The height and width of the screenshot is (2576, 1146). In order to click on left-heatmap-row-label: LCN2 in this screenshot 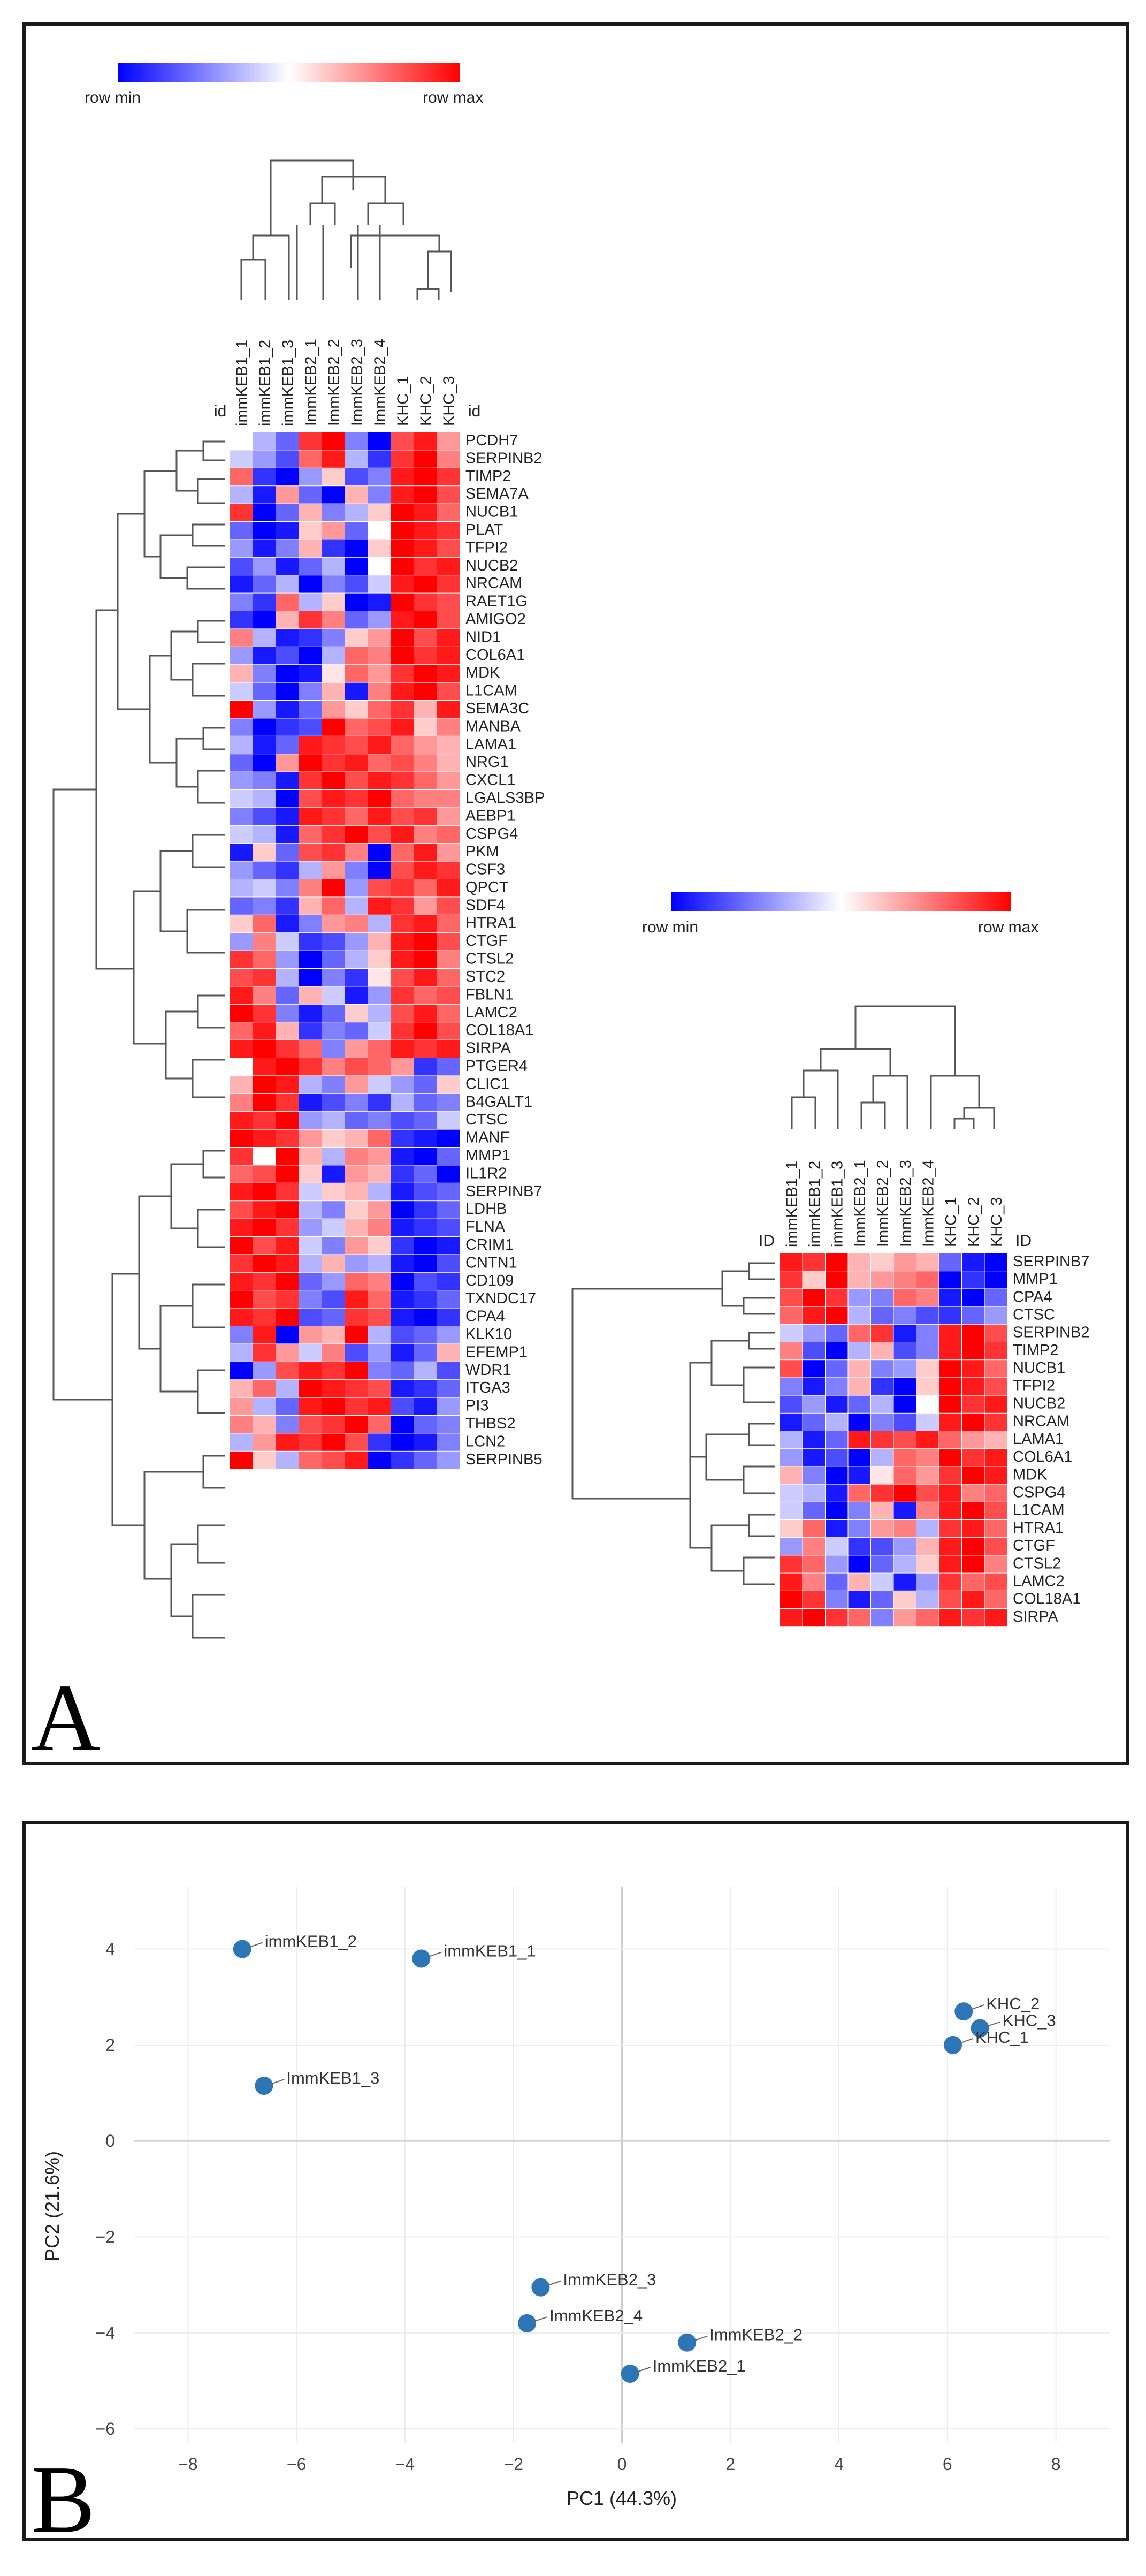, I will do `click(485, 1441)`.